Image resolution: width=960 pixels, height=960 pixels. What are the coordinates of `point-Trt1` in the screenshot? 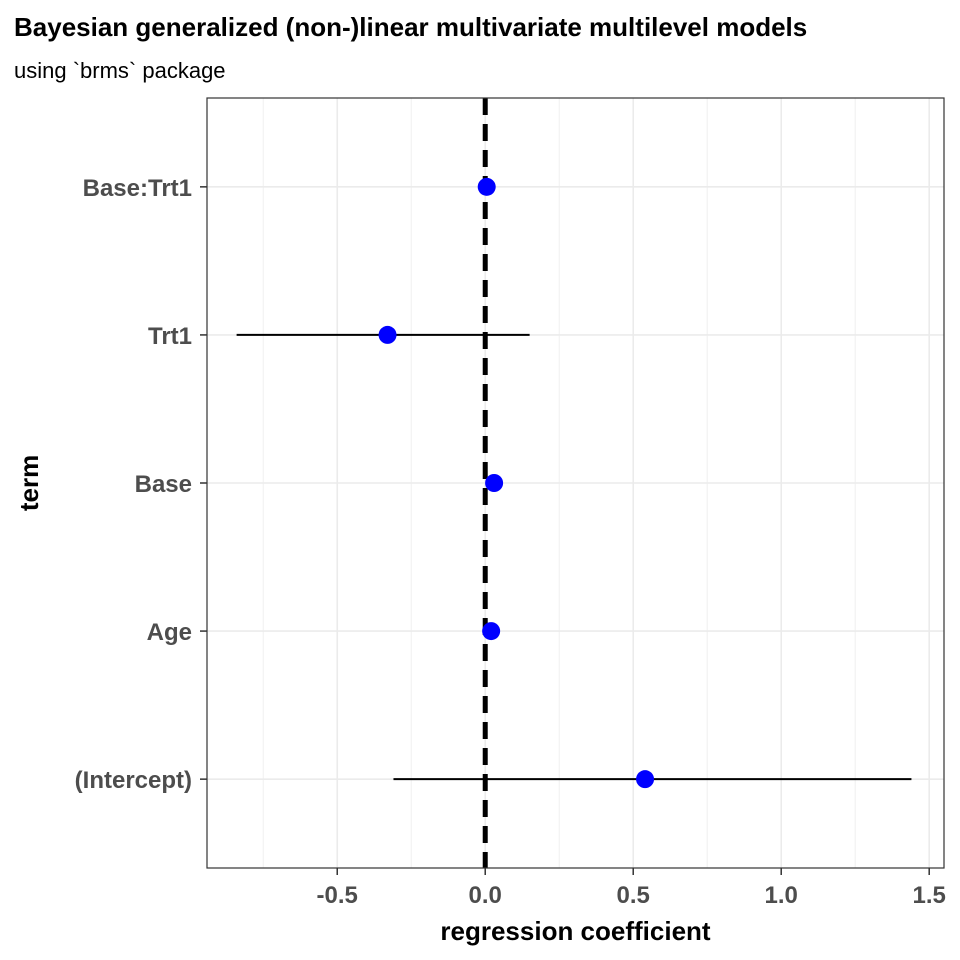 It's located at (387, 334).